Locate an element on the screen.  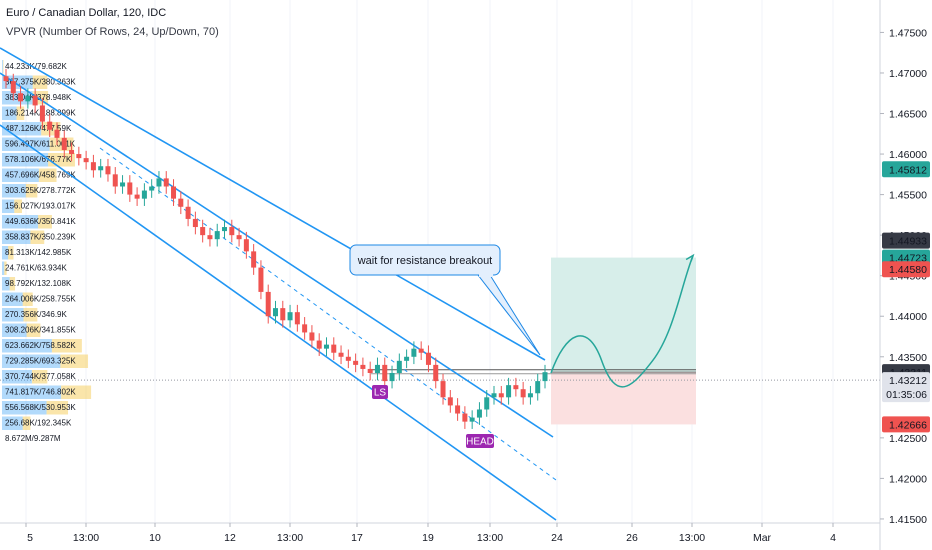
annotations: wait for resistance breakout LS HEAD is located at coordinates (522, 346).